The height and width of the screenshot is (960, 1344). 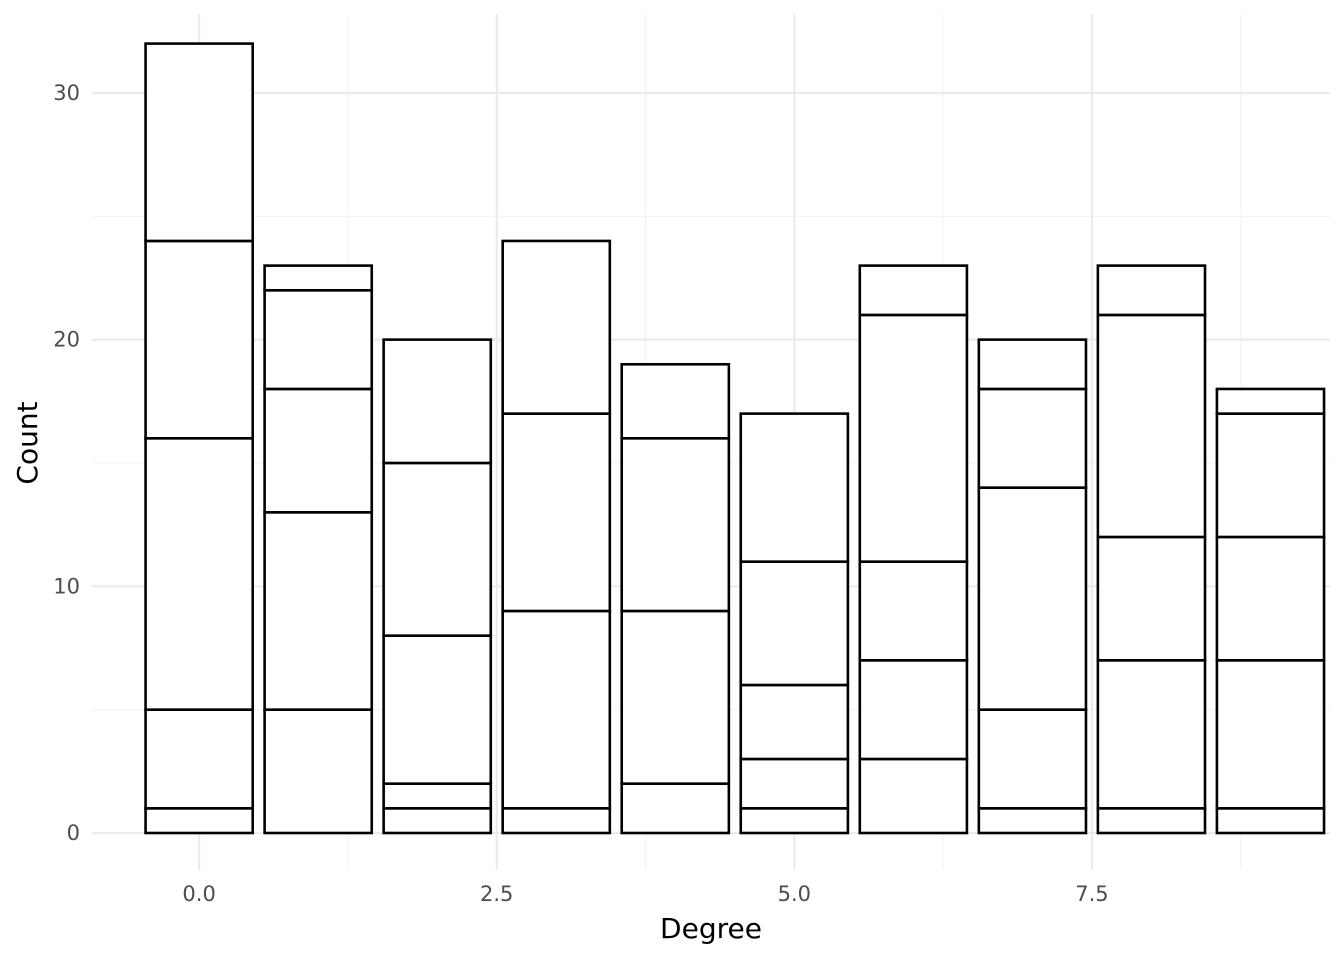 What do you see at coordinates (66, 93) in the screenshot?
I see `y-tick-label: 30` at bounding box center [66, 93].